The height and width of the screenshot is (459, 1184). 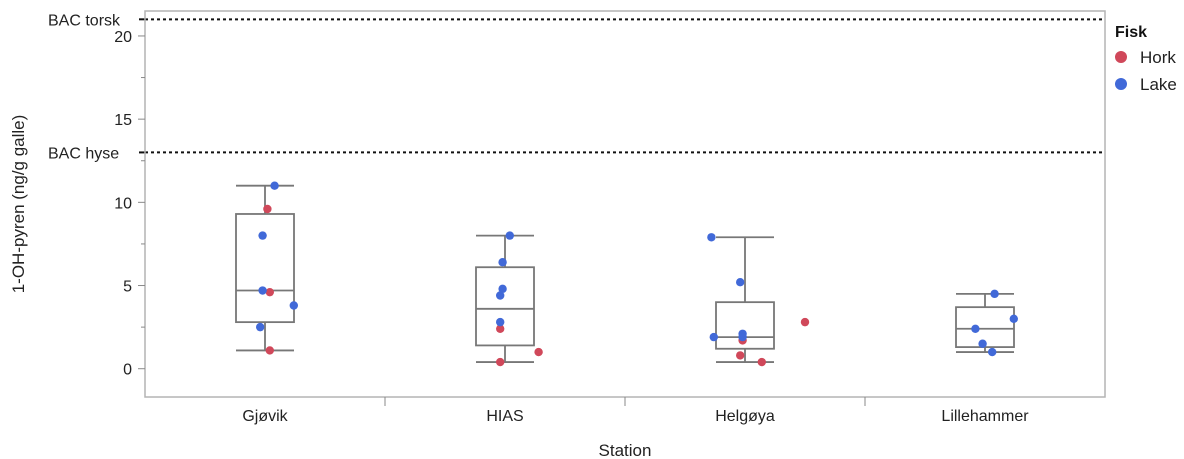 I want to click on y-tick-label: 10, so click(x=123, y=203).